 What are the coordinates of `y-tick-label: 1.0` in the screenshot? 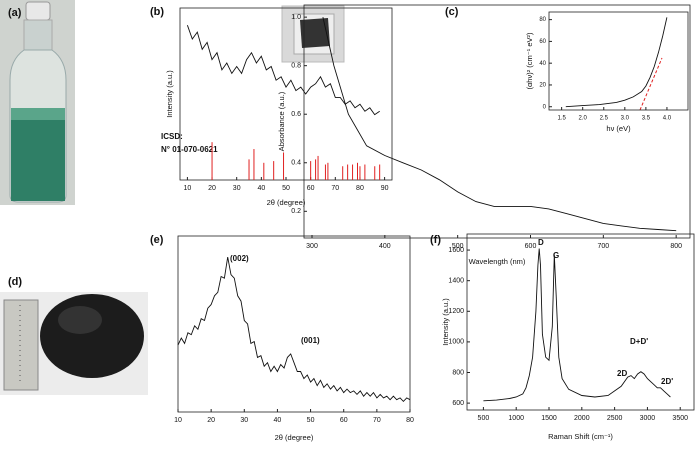 It's located at (296, 17).